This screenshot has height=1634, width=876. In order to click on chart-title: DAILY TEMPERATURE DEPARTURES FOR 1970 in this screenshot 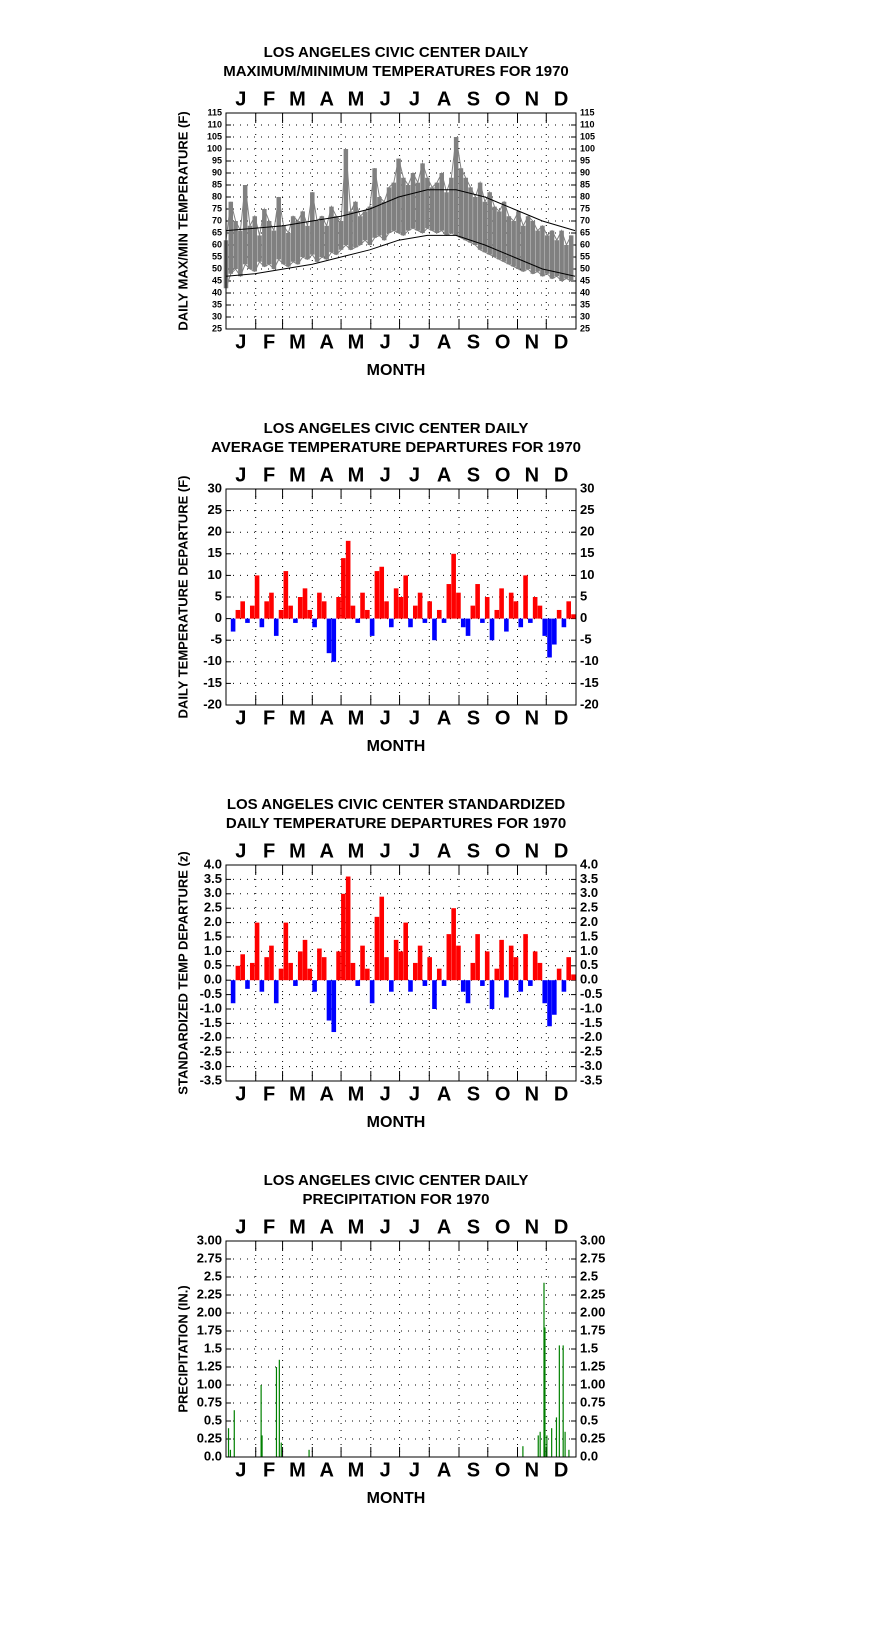, I will do `click(396, 823)`.